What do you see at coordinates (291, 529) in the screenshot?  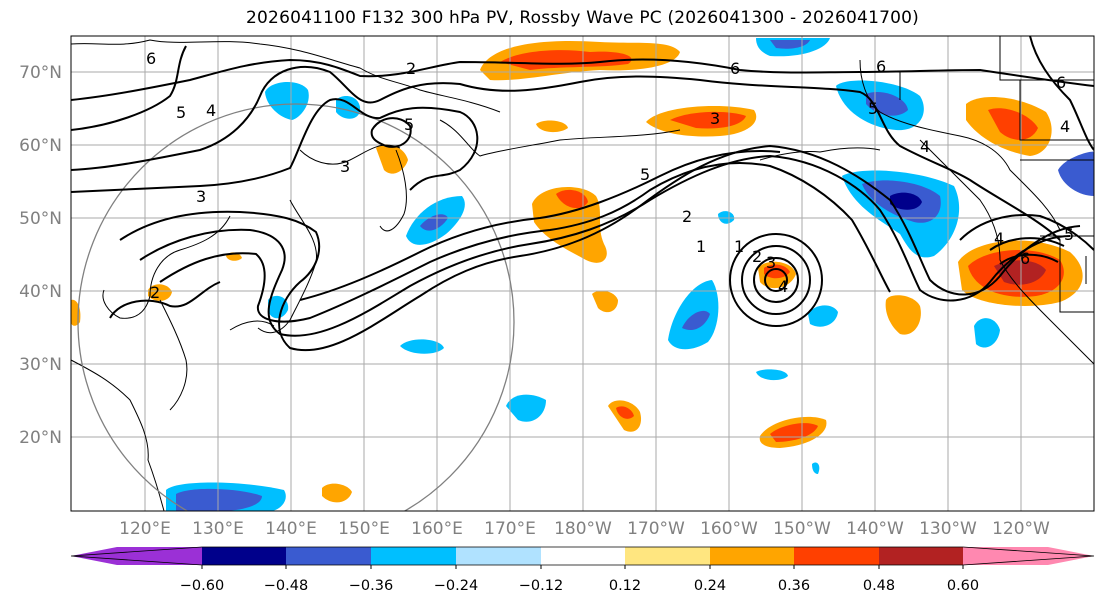 I see `lon-label: 140°E` at bounding box center [291, 529].